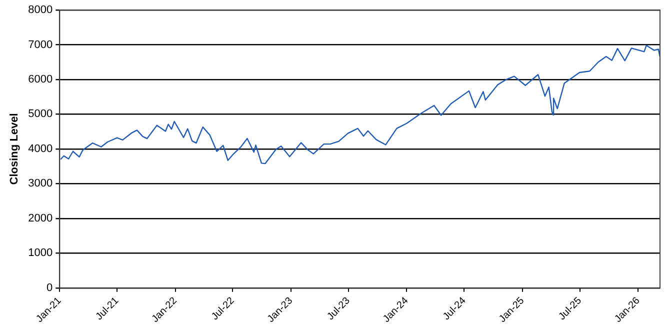 The width and height of the screenshot is (666, 328). I want to click on y-tick-label: 6000, so click(40, 80).